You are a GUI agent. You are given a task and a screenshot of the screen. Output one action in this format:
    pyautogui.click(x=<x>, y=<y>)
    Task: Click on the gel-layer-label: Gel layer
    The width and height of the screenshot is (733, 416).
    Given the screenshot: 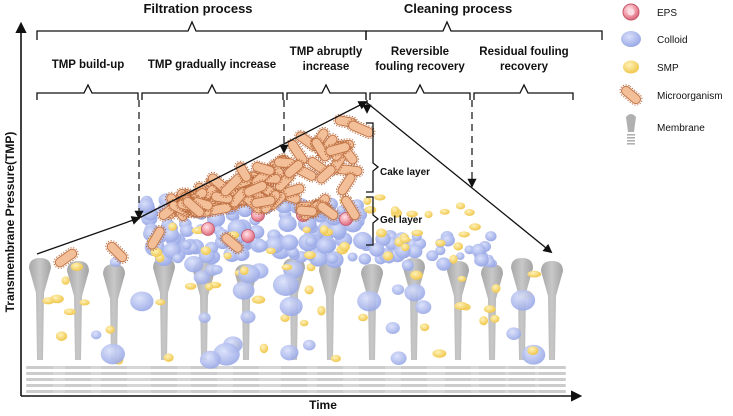 What is the action you would take?
    pyautogui.click(x=401, y=220)
    